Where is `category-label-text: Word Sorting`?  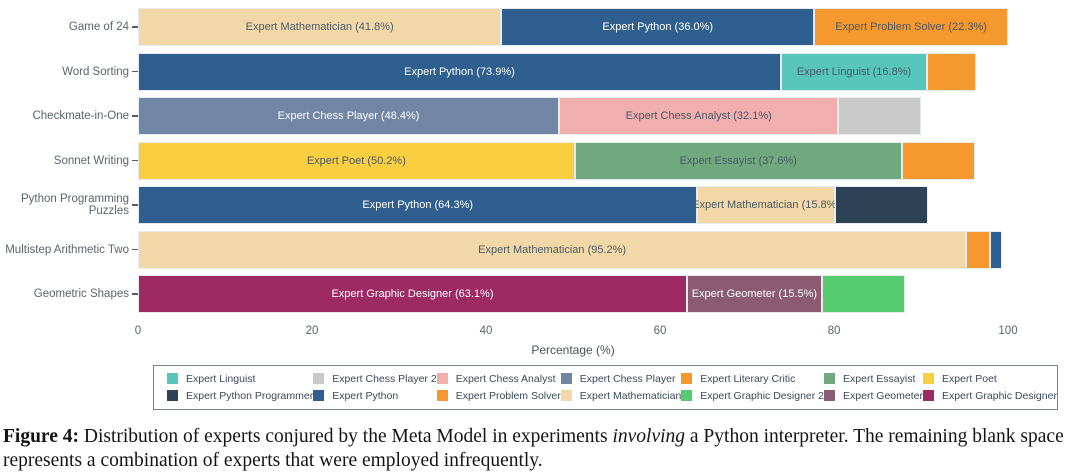
category-label-text: Word Sorting is located at coordinates (95, 71).